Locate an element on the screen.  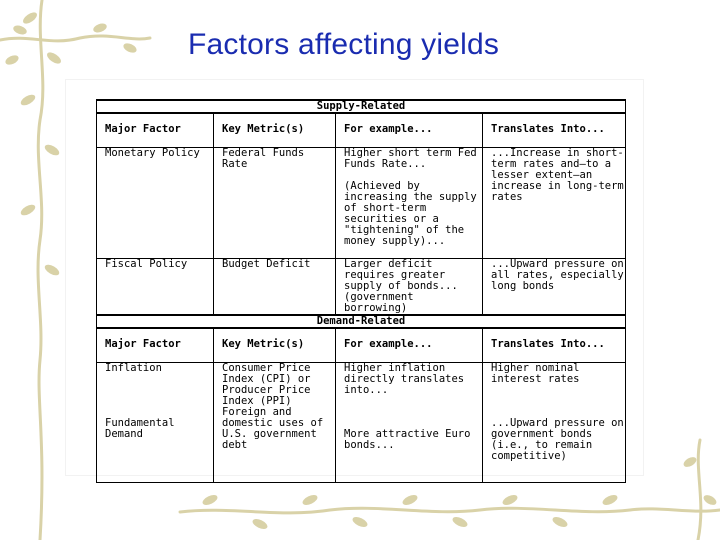
section-header: Supply-Related is located at coordinates (361, 106).